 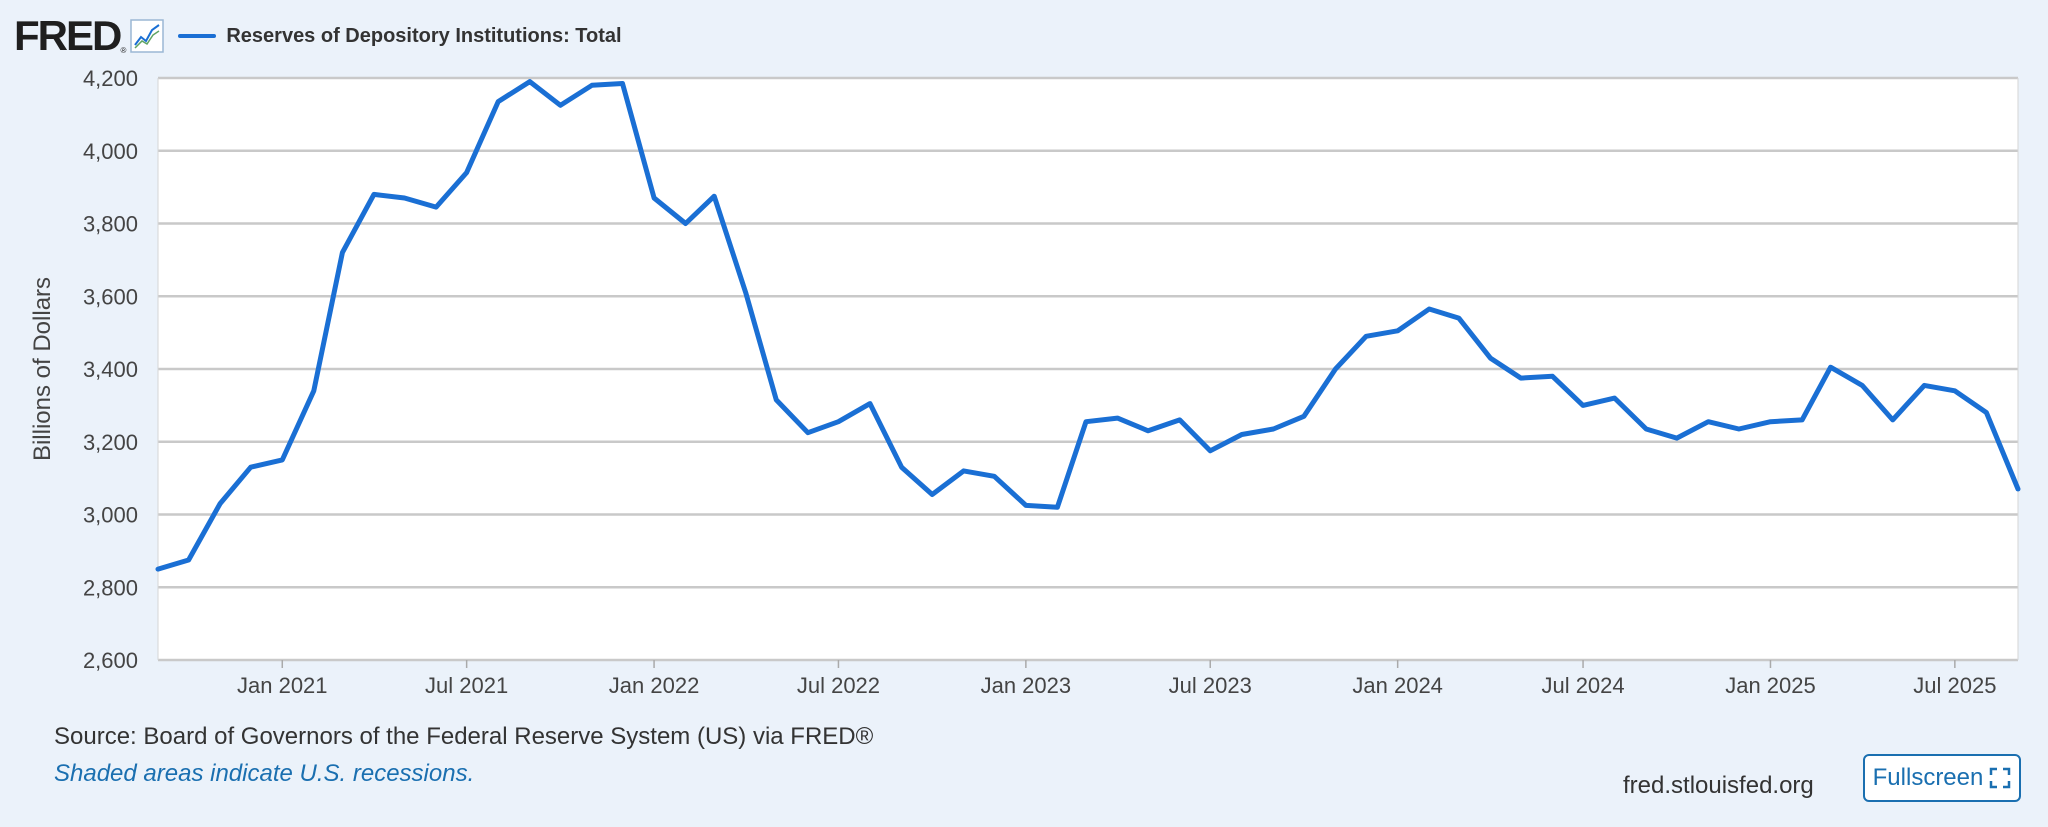 I want to click on y-tick-label: 4,200, so click(x=110, y=78).